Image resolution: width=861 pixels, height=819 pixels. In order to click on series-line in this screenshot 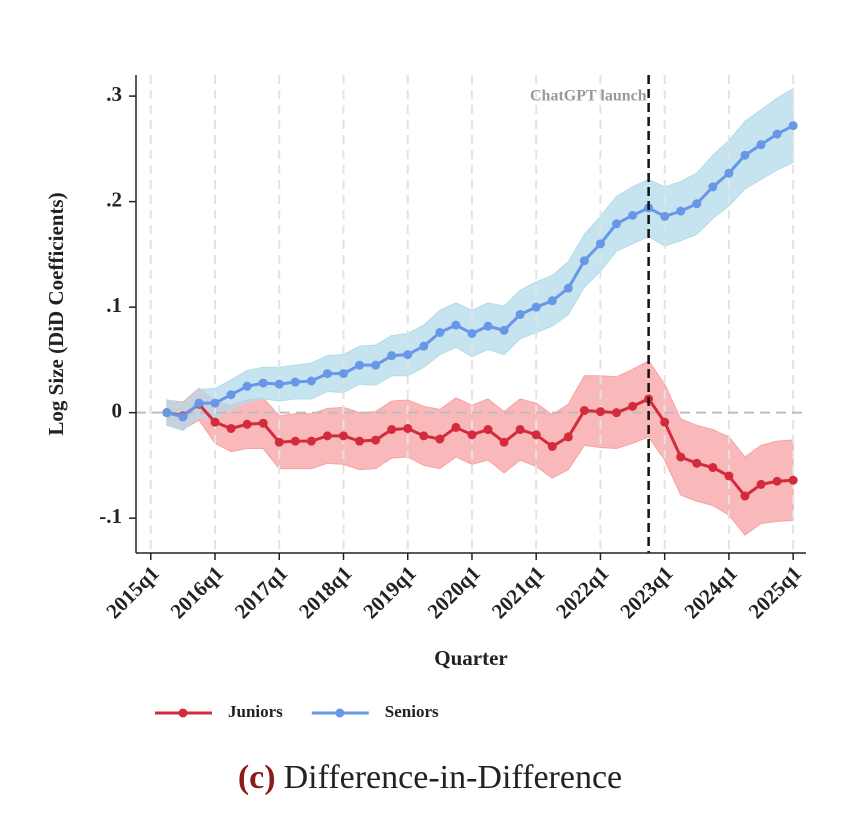, I will do `click(480, 448)`.